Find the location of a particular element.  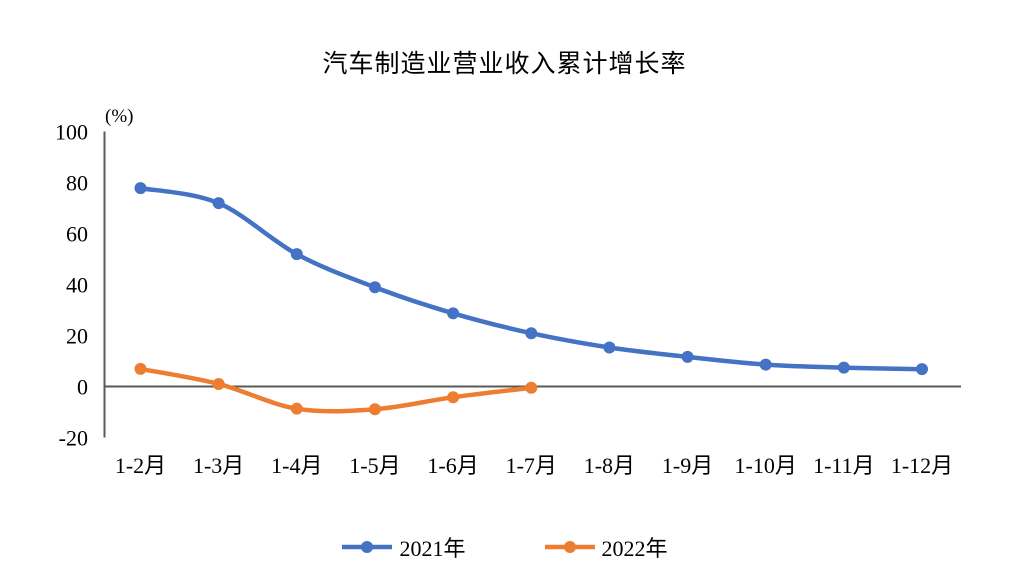

x-axis-label: 1-12月 is located at coordinates (922, 465).